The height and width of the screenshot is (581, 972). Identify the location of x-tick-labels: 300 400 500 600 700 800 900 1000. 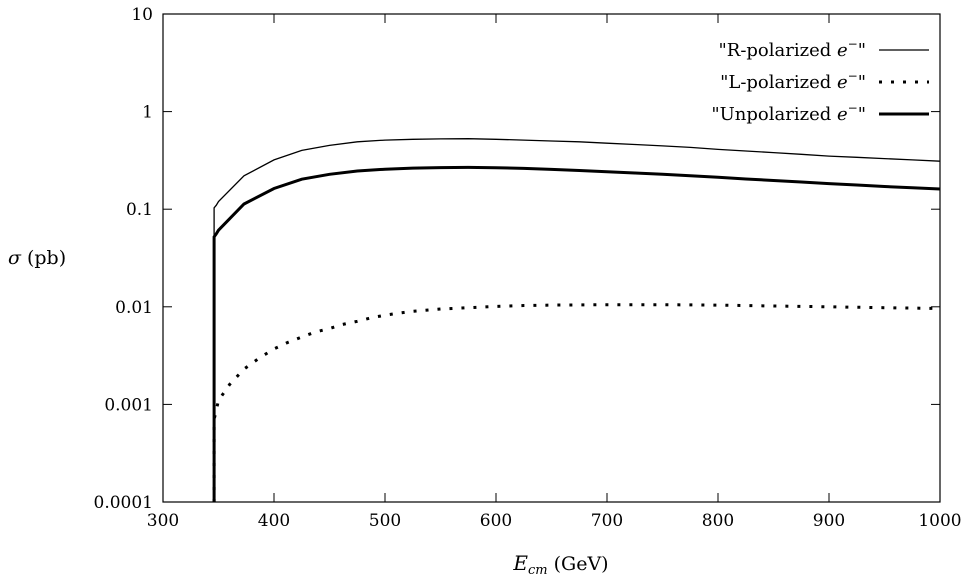
(554, 521).